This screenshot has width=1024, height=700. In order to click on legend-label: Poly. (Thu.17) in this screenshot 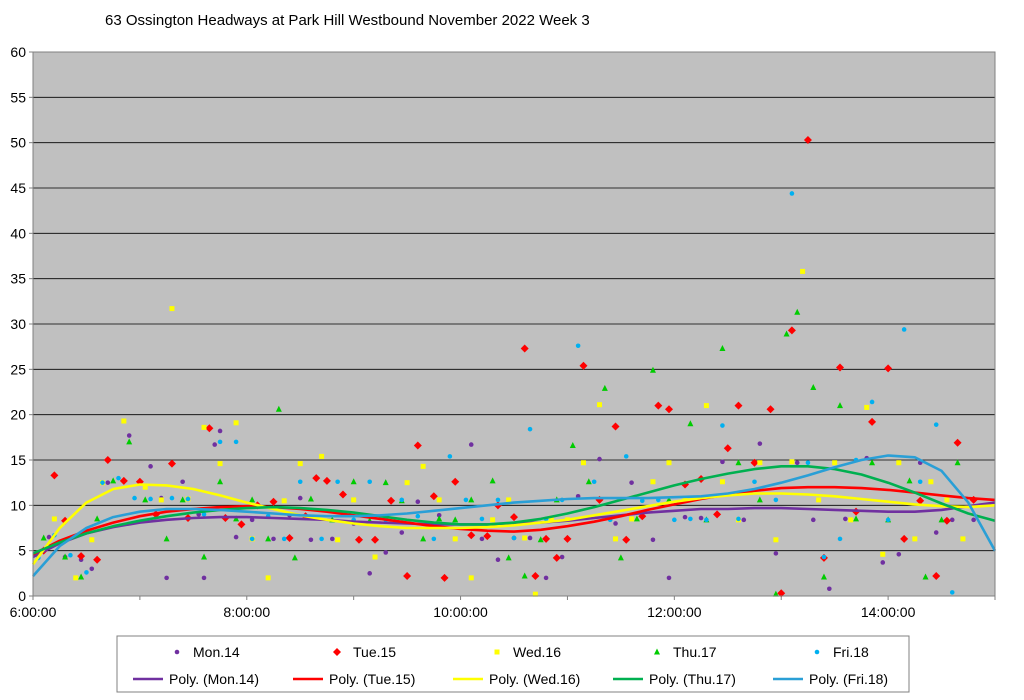, I will do `click(692, 679)`.